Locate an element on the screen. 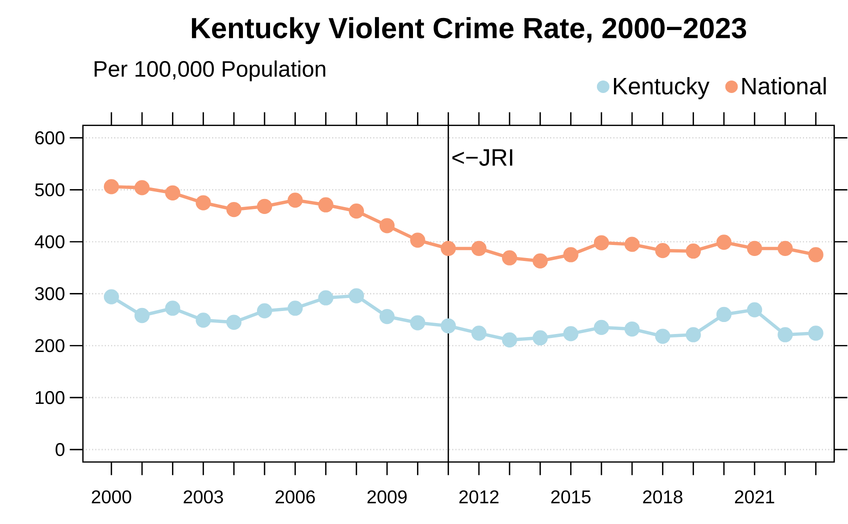  x-tick-label: 2021 is located at coordinates (754, 497).